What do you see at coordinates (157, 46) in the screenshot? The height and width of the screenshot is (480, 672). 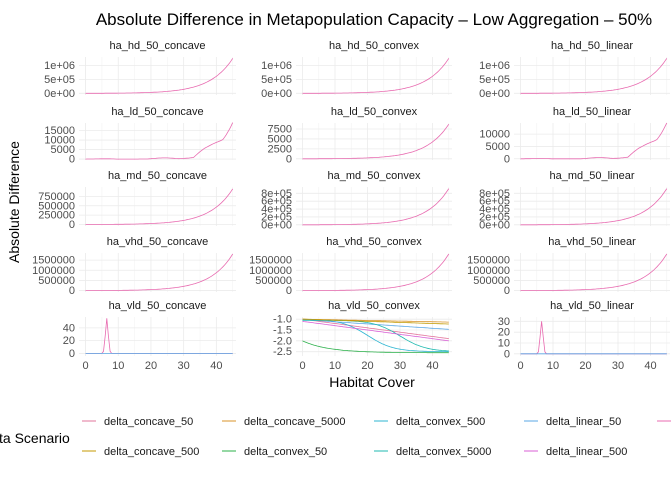 I see `facet-title: ha_hd_50_concave` at bounding box center [157, 46].